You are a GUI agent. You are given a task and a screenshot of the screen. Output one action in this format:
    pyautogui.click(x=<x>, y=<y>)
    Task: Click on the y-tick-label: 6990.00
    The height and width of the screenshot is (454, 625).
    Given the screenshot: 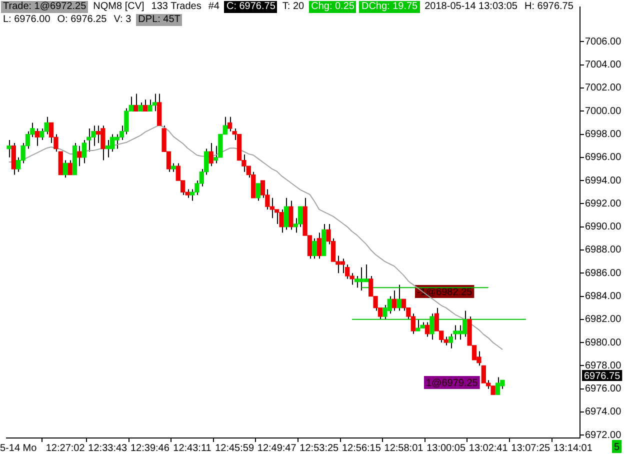 What is the action you would take?
    pyautogui.click(x=603, y=227)
    